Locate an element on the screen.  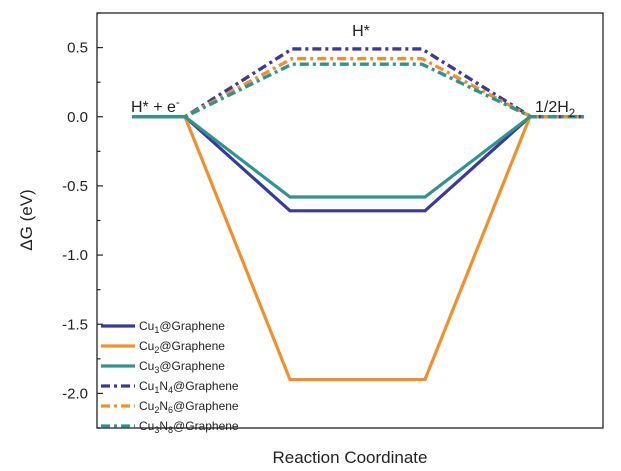
legend-label: Cu1N4@Graphene is located at coordinates (189, 387).